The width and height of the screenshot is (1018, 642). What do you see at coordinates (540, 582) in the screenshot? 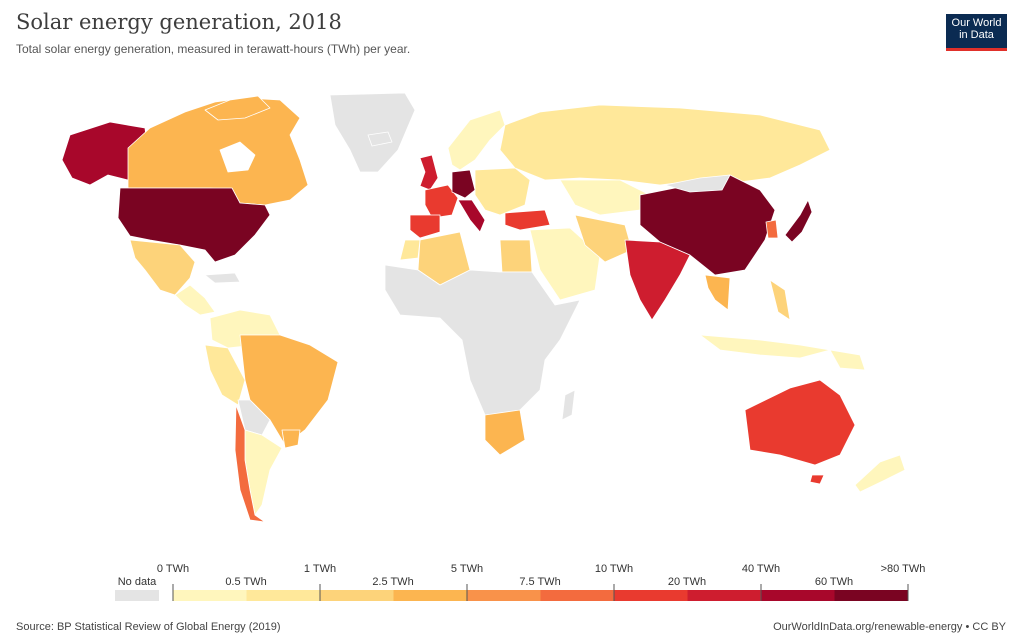
I see `legend-bottom-label: 7.5 TWh` at bounding box center [540, 582].